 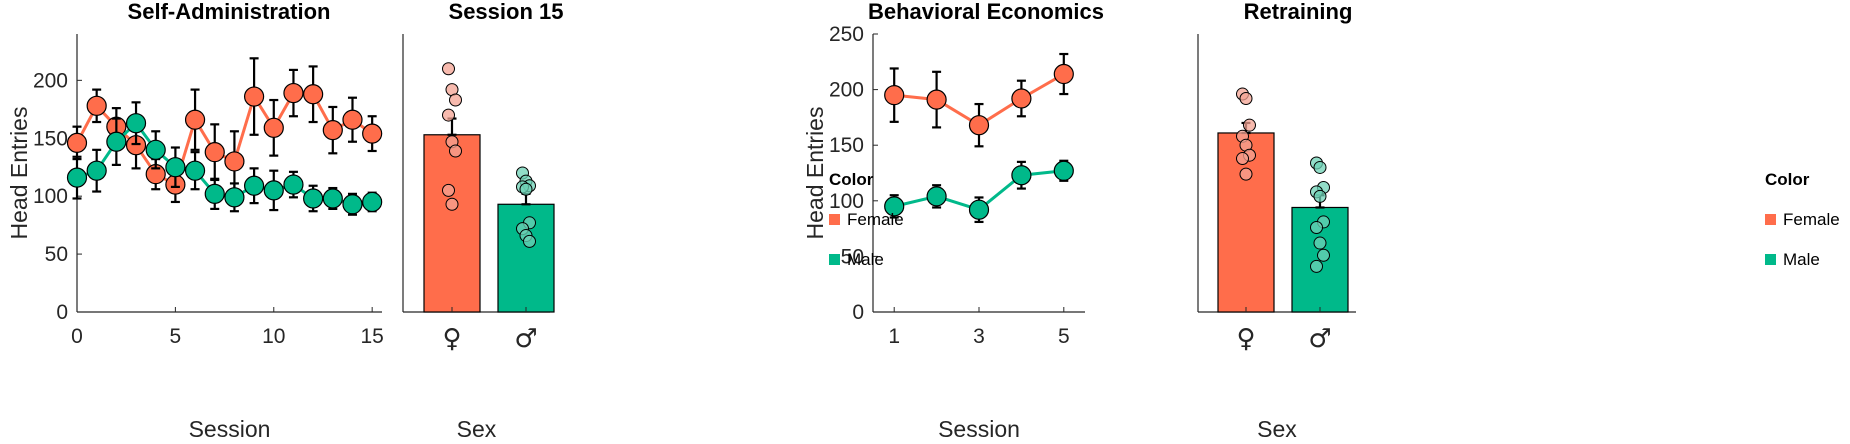 I want to click on y-tick-label: 250, so click(x=846, y=34).